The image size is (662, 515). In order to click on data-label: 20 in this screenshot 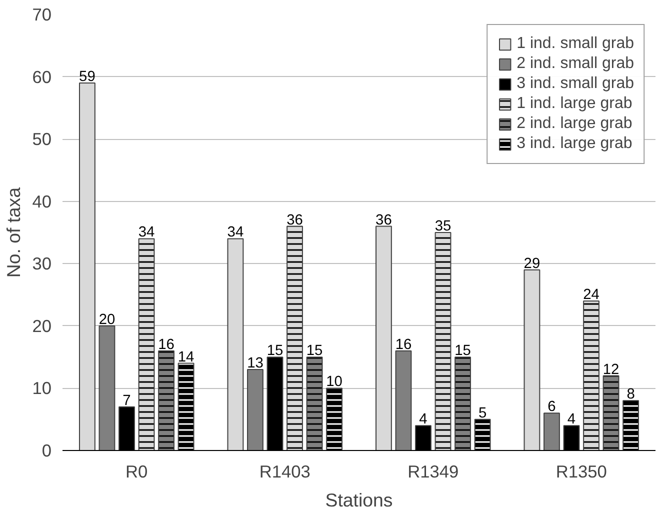, I will do `click(107, 320)`.